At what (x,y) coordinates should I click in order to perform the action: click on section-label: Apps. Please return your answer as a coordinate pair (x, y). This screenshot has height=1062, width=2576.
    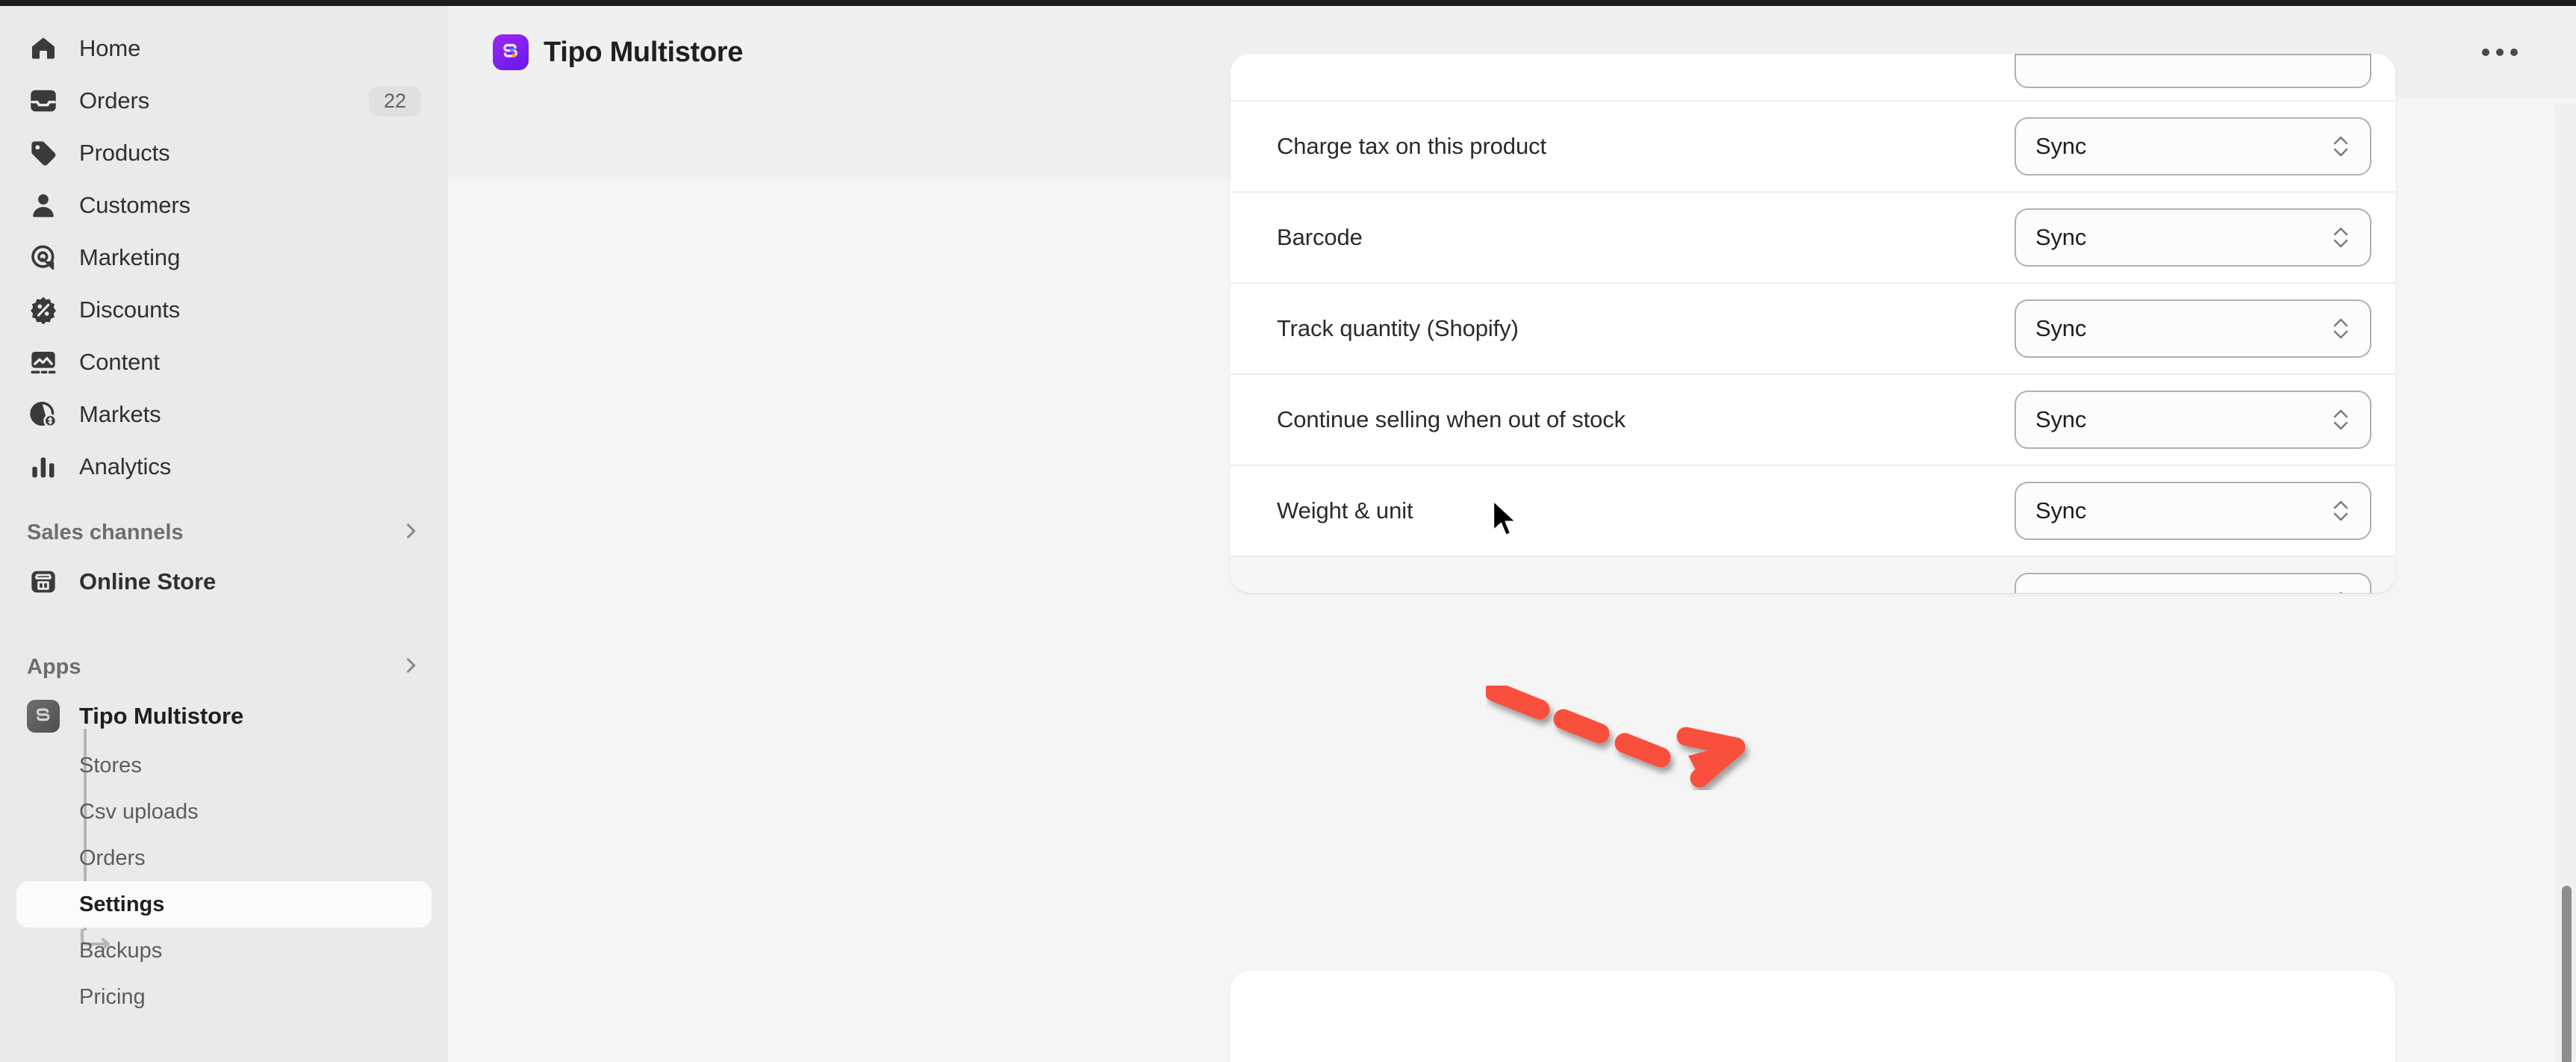
    Looking at the image, I should click on (54, 666).